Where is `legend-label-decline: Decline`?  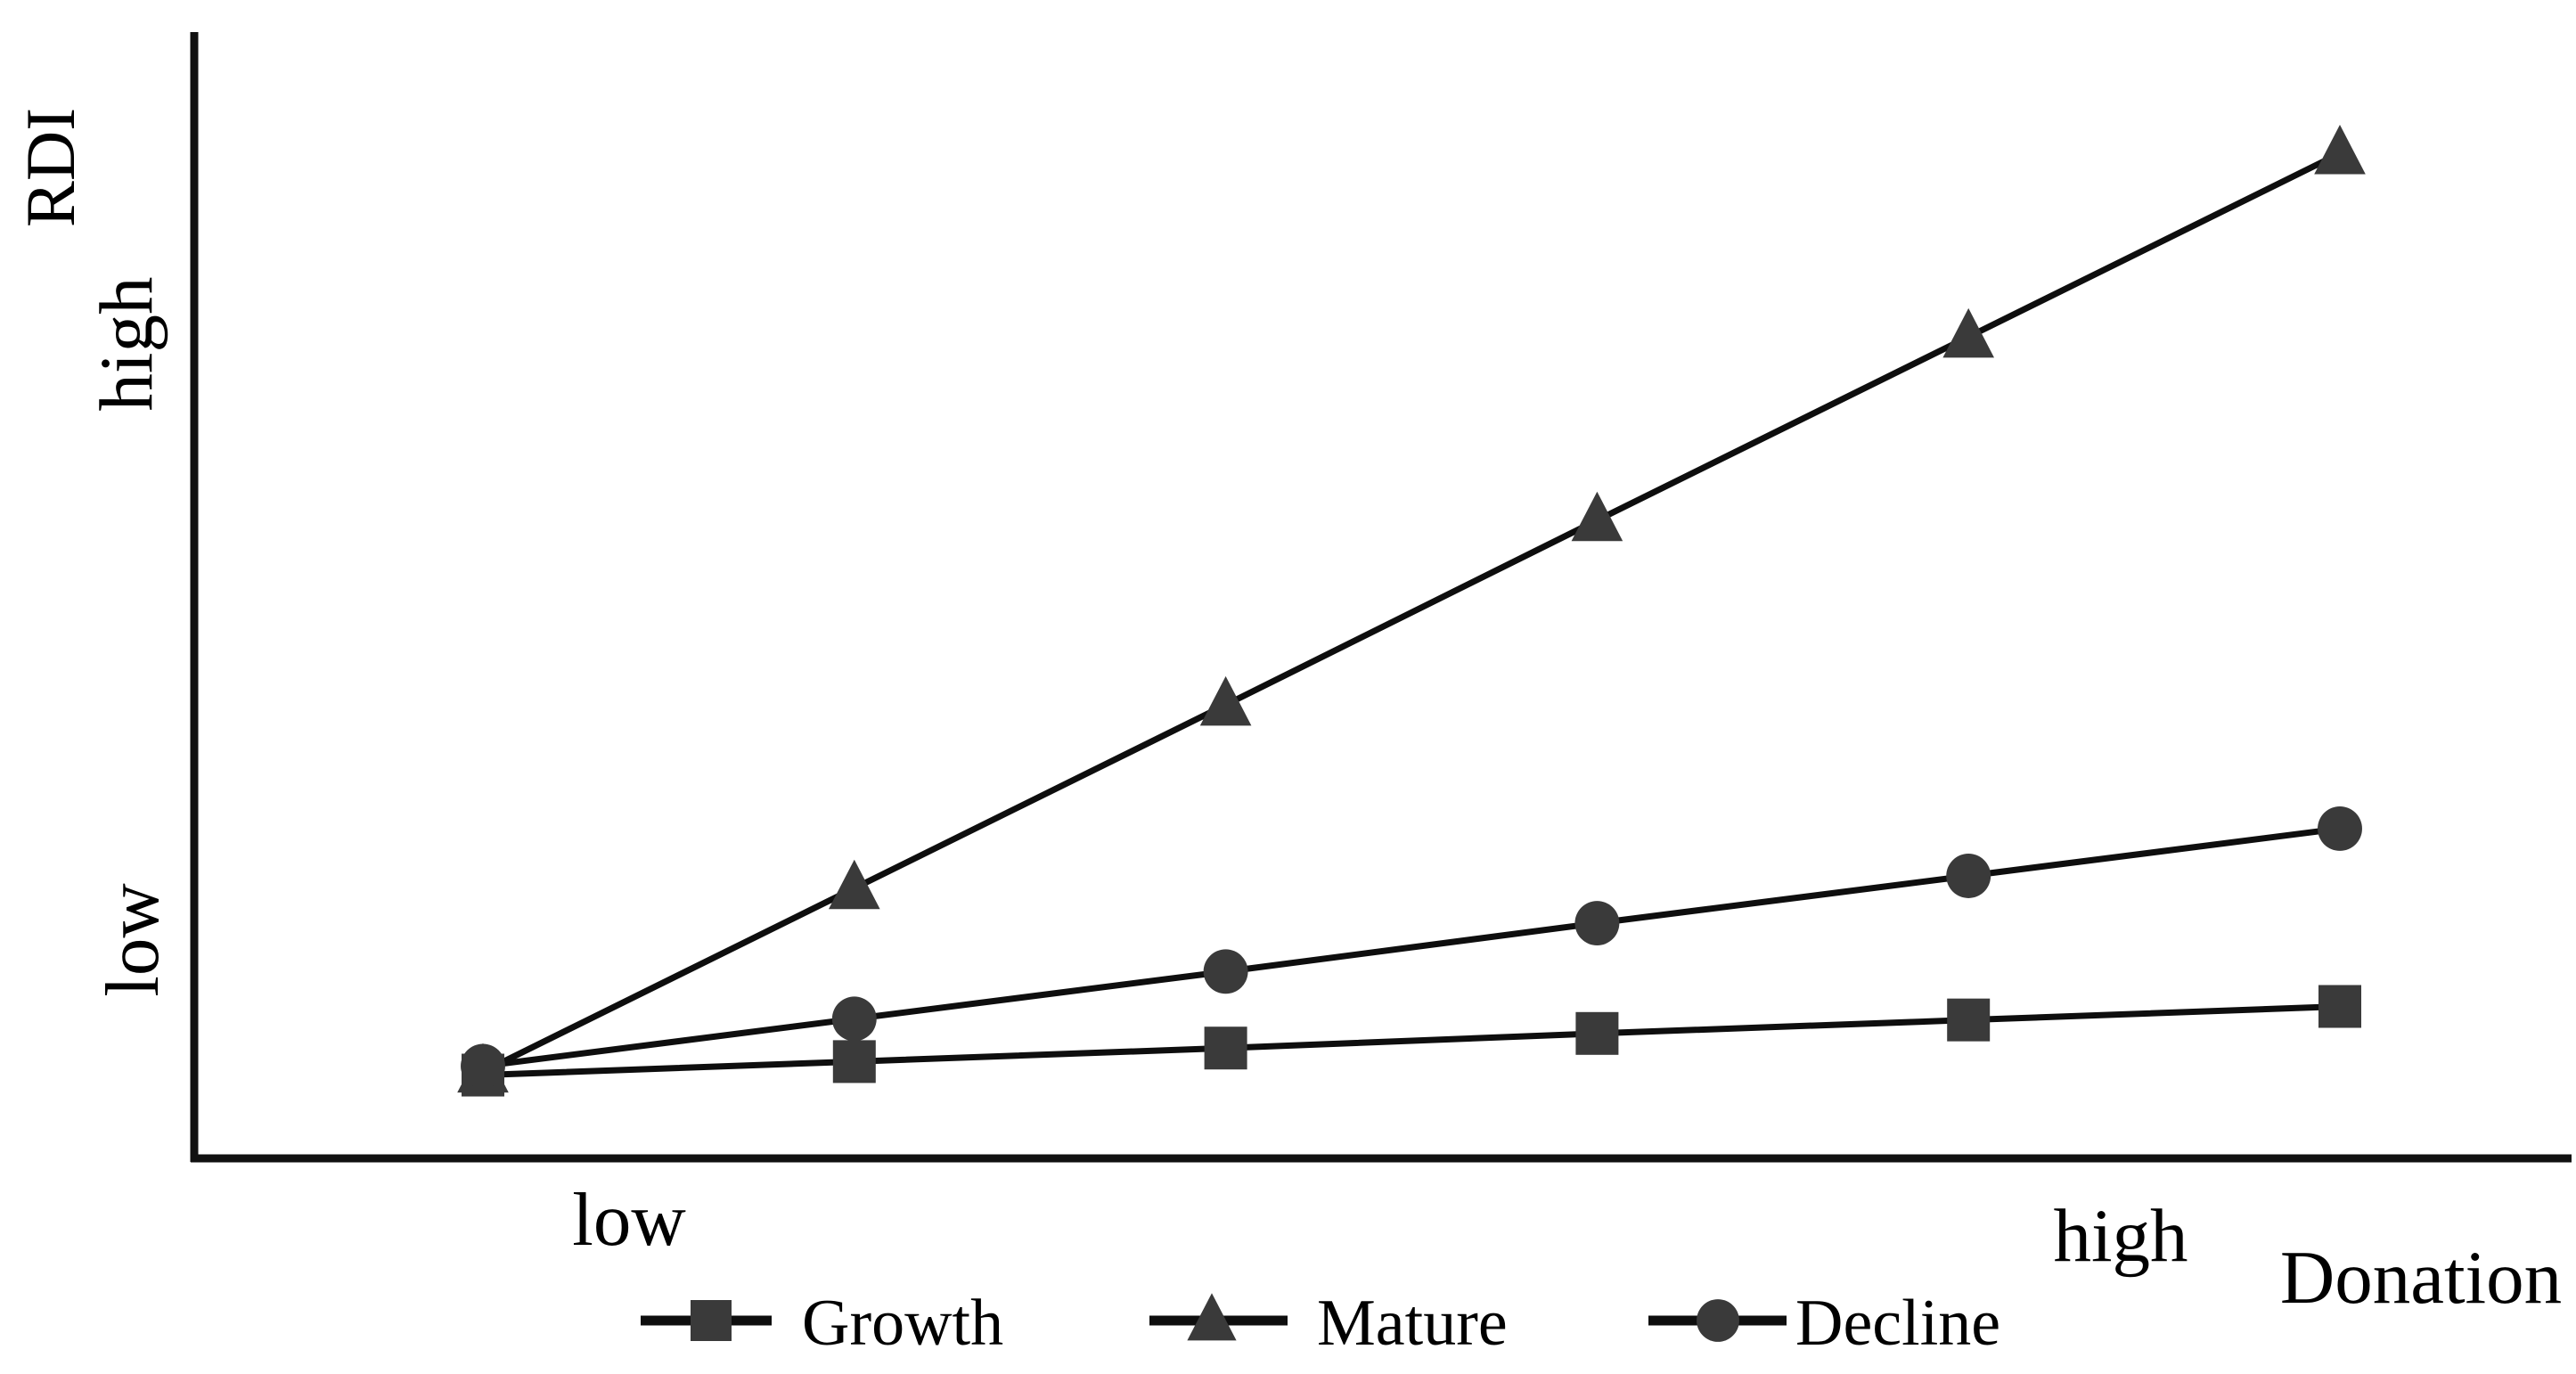 legend-label-decline: Decline is located at coordinates (1897, 1324).